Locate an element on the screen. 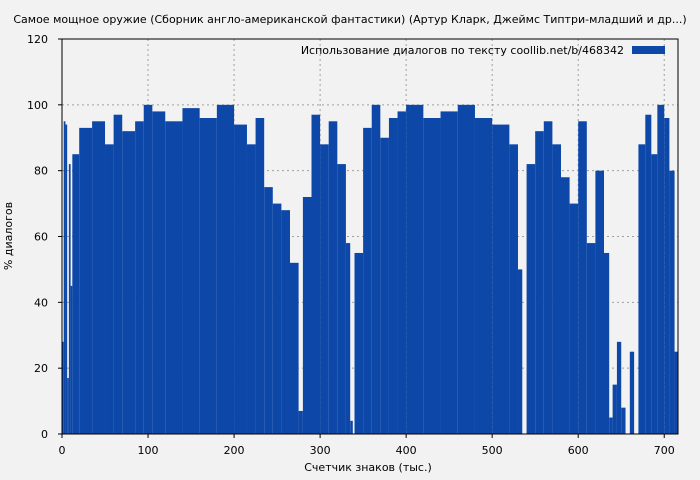  x-axis-label: Счетчик знаков (тыс.) is located at coordinates (368, 467).